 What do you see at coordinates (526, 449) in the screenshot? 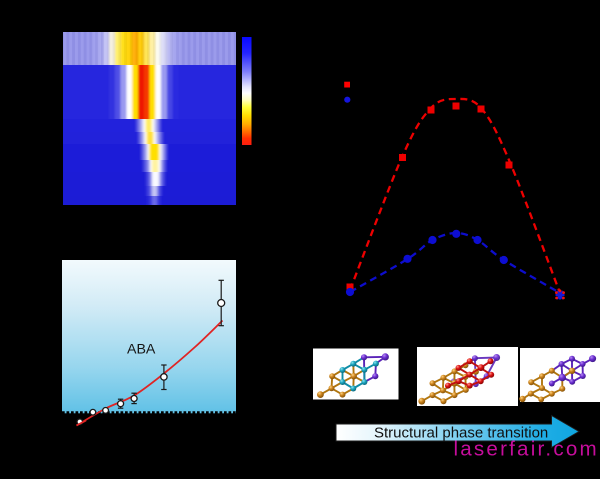
I see `svg-text: laserfair.com` at bounding box center [526, 449].